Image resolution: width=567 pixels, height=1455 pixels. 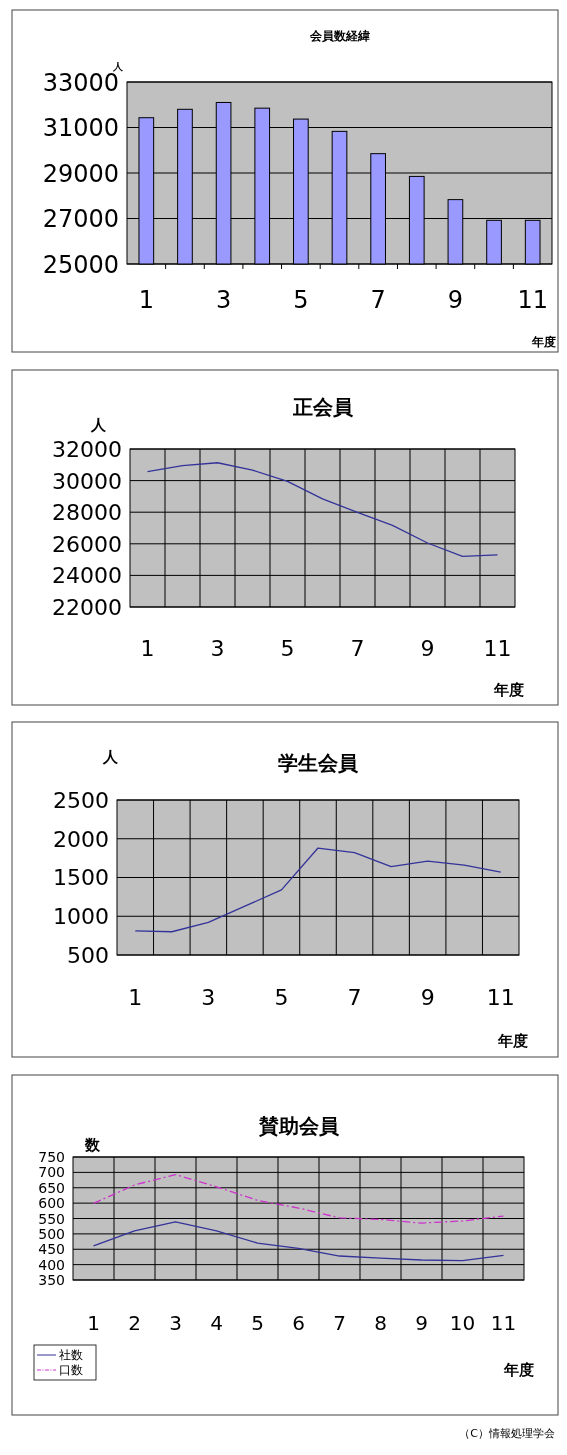 I want to click on x-tick-label: 6, so click(x=298, y=1323).